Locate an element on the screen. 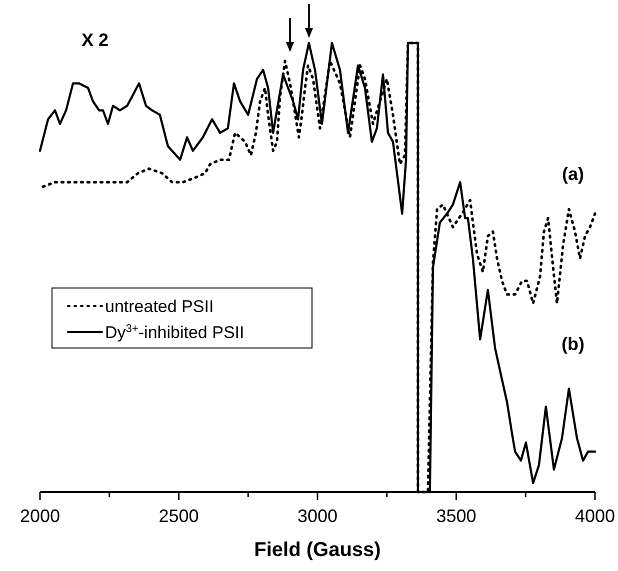 Image resolution: width=618 pixels, height=571 pixels. annotation: (b) is located at coordinates (573, 344).